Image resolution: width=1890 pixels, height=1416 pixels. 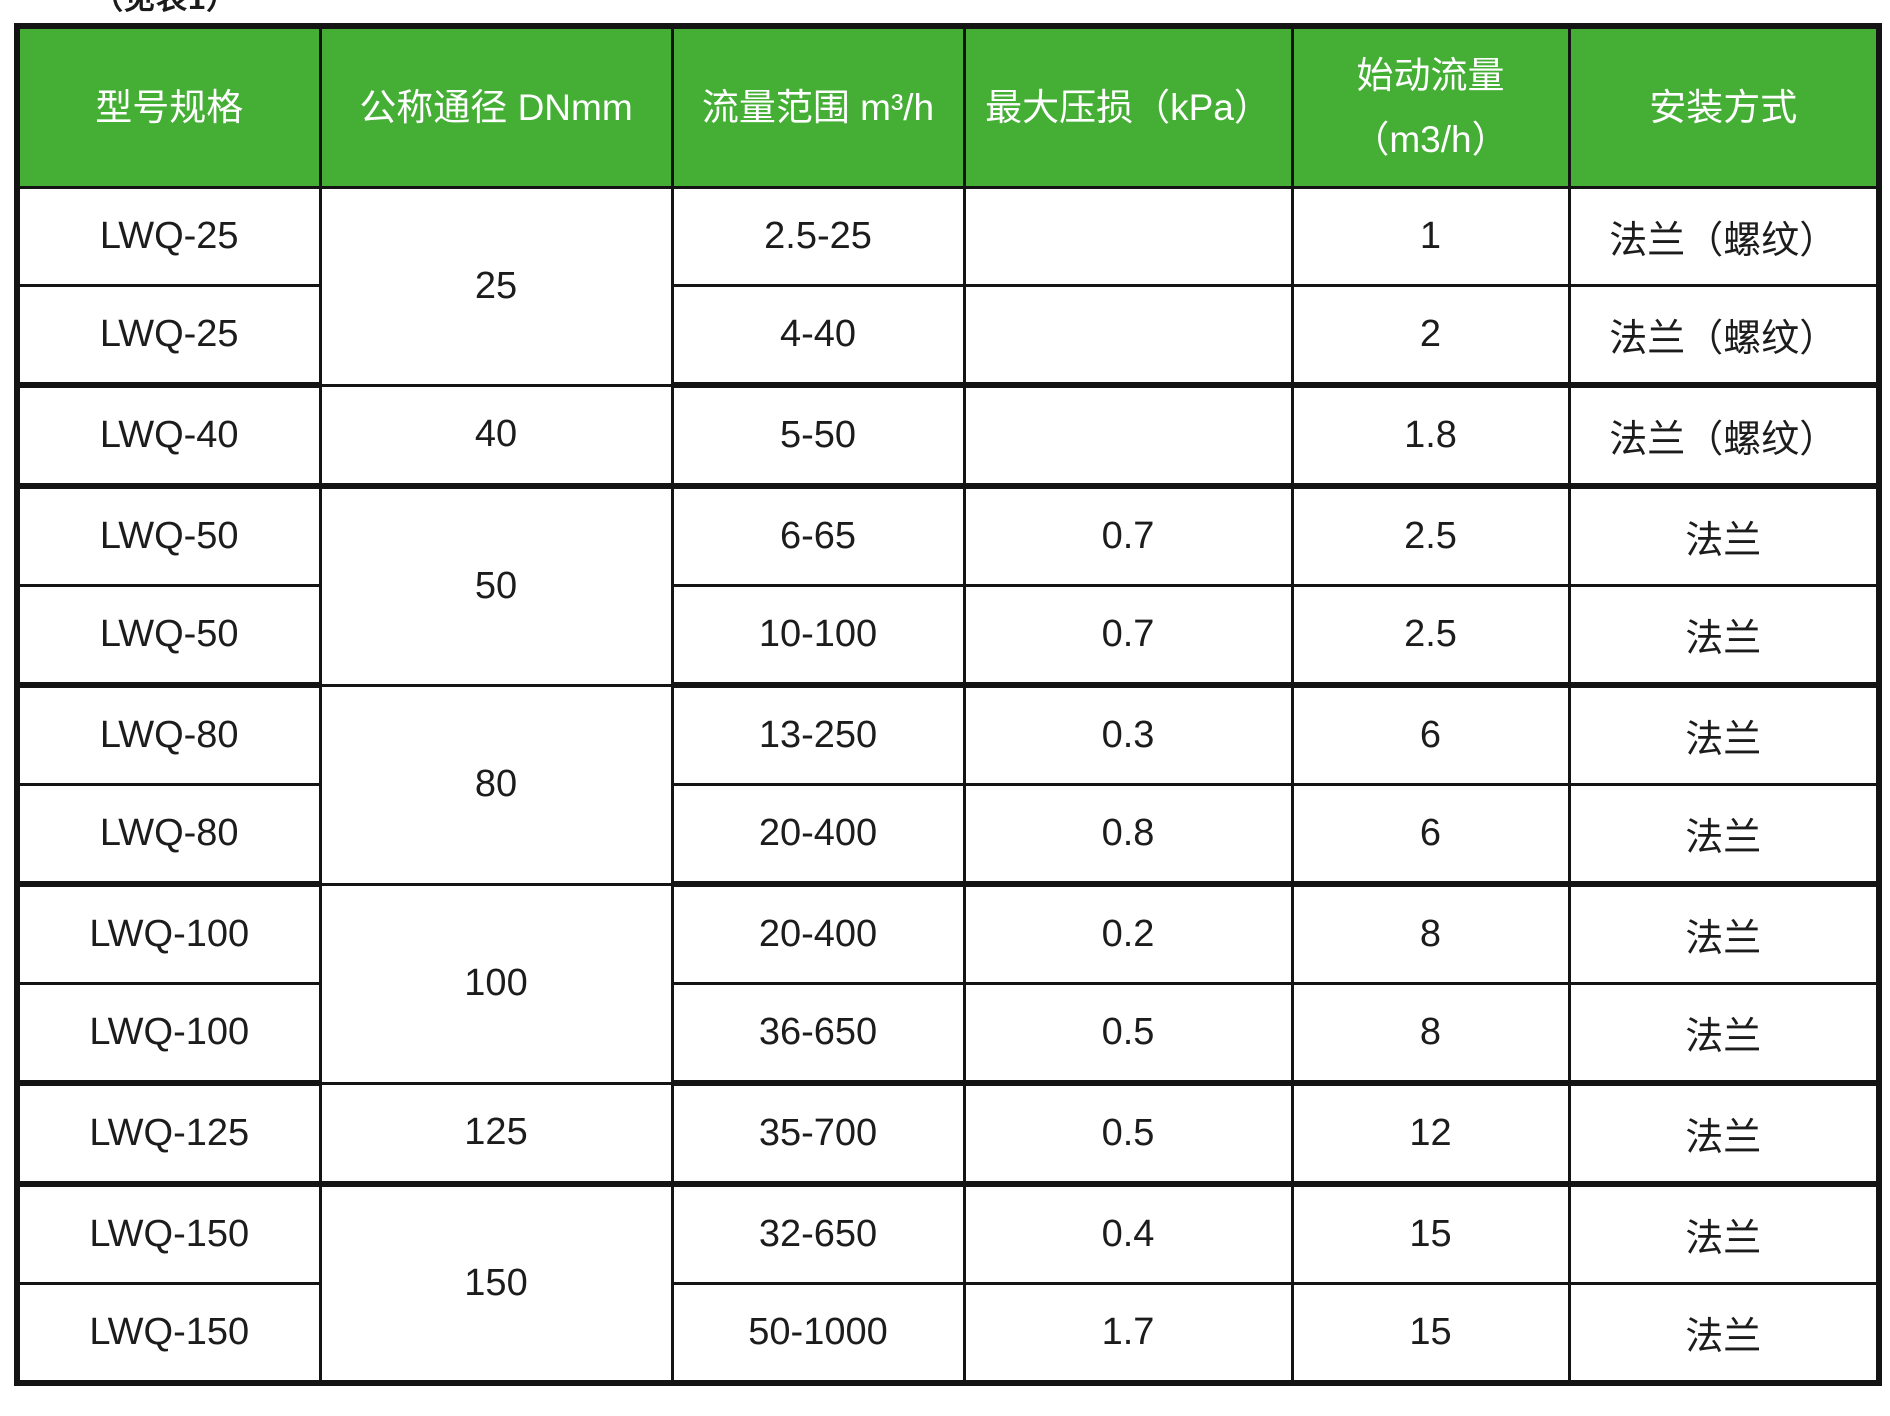 What do you see at coordinates (496, 784) in the screenshot?
I see `cell-dn: 80` at bounding box center [496, 784].